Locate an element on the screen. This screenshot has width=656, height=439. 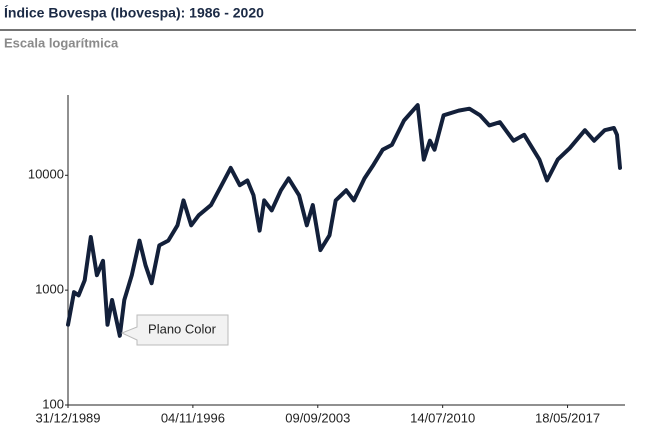
annotation: Plano Color is located at coordinates (182, 328).